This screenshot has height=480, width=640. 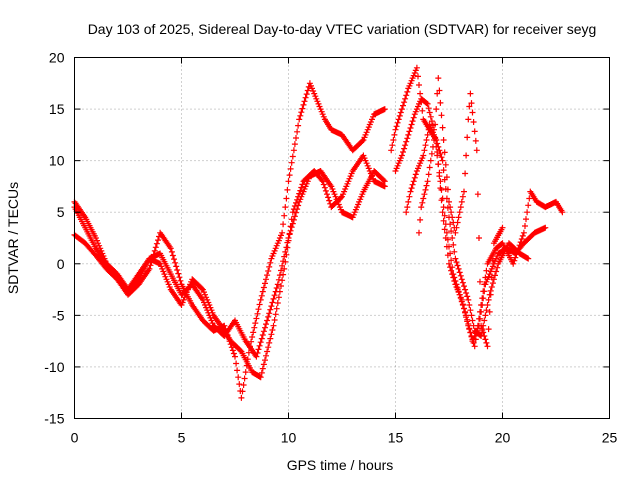 What do you see at coordinates (57, 58) in the screenshot?
I see `y-tick-label: 20` at bounding box center [57, 58].